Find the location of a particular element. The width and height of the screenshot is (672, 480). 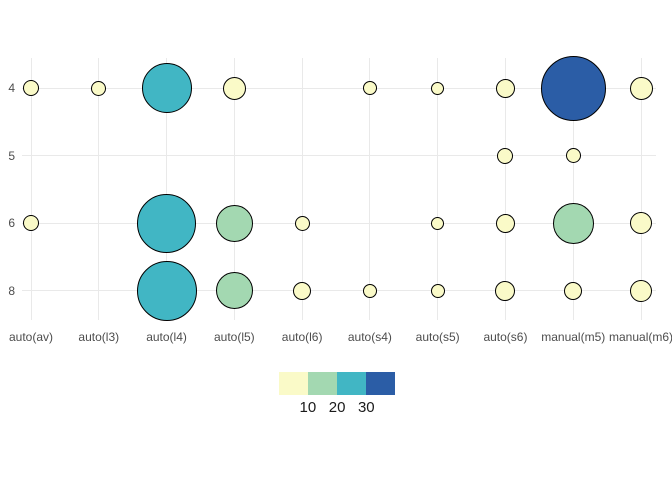

y-axis-tick-label: 4 is located at coordinates (11, 88).